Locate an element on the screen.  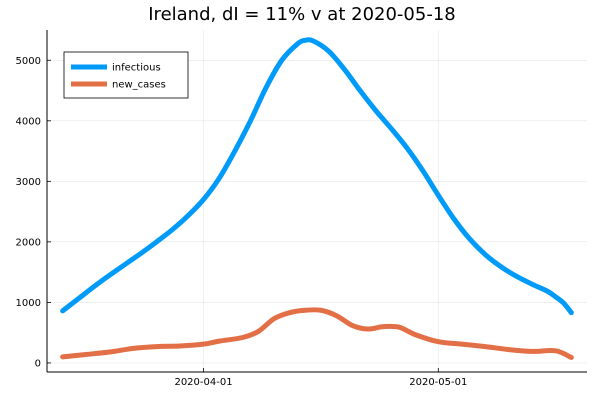
y-tick-label: 2000 is located at coordinates (28, 242).